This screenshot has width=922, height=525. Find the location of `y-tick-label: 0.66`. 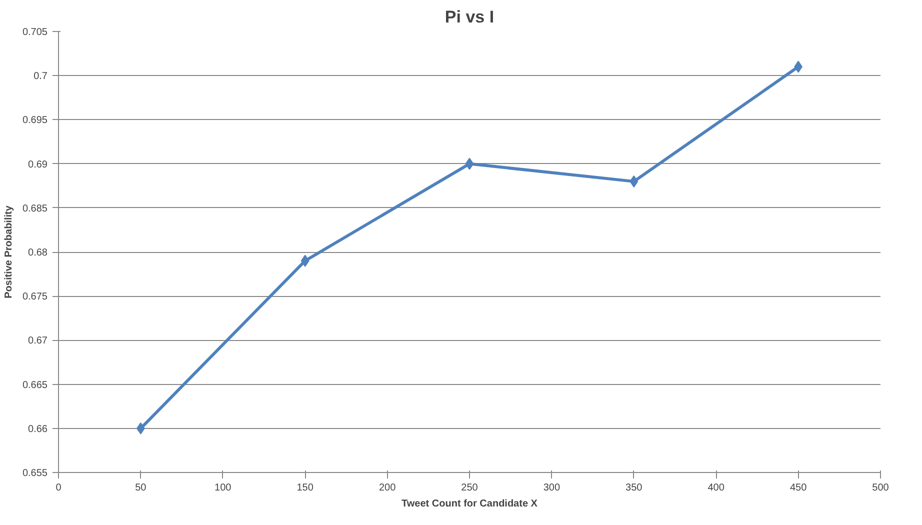

y-tick-label: 0.66 is located at coordinates (38, 429).